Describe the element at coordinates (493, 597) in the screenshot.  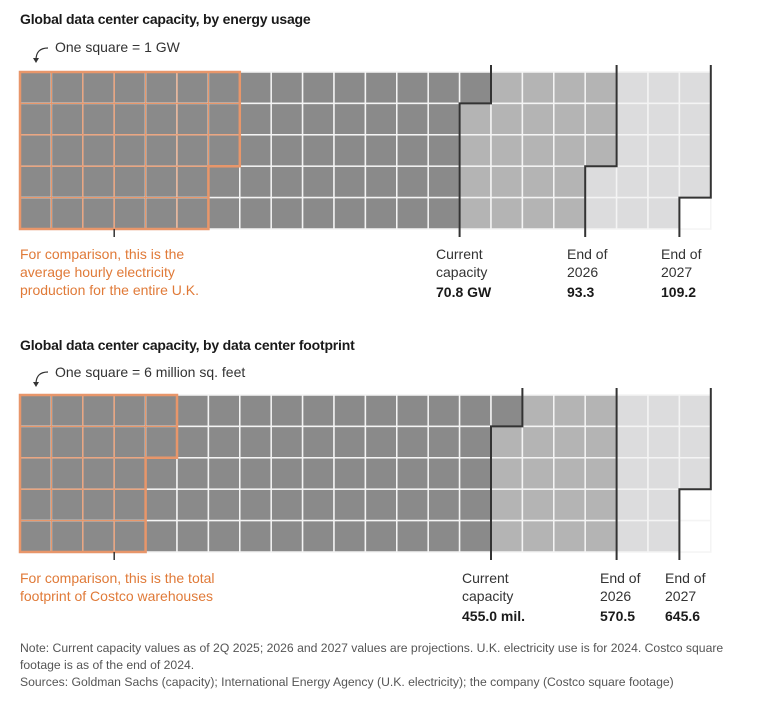
I see `chart-2-label-current: Current capacity 455.0 mil.` at that location.